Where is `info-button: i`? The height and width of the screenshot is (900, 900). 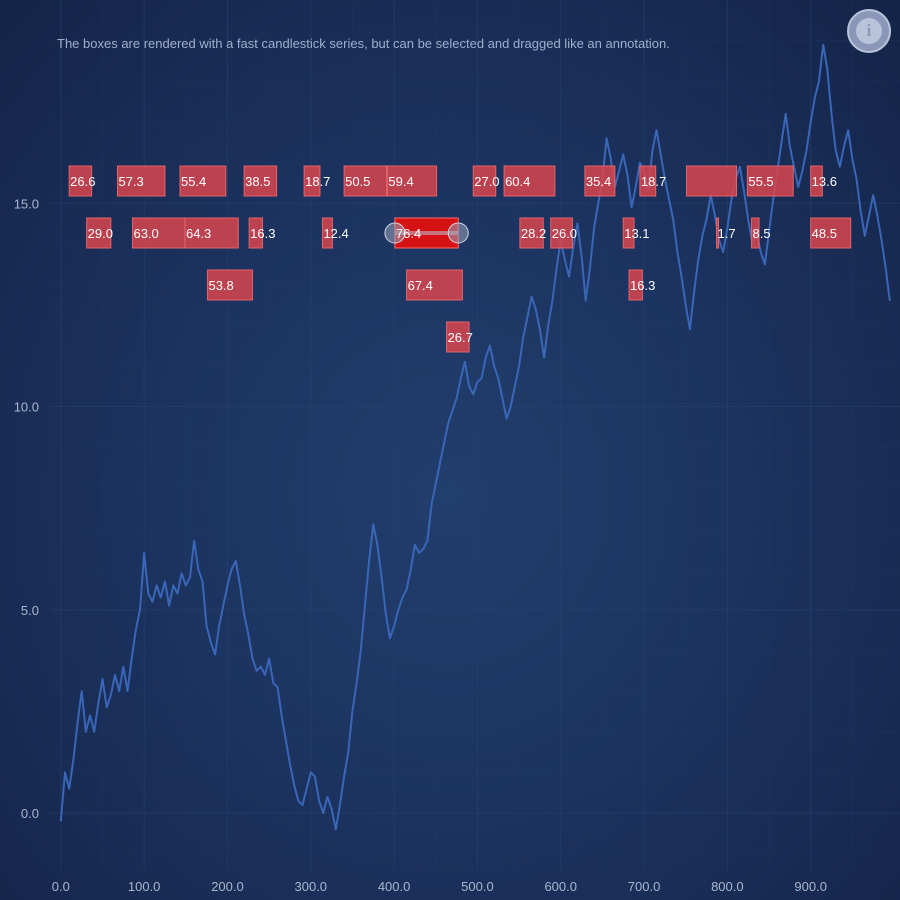 info-button: i is located at coordinates (869, 31).